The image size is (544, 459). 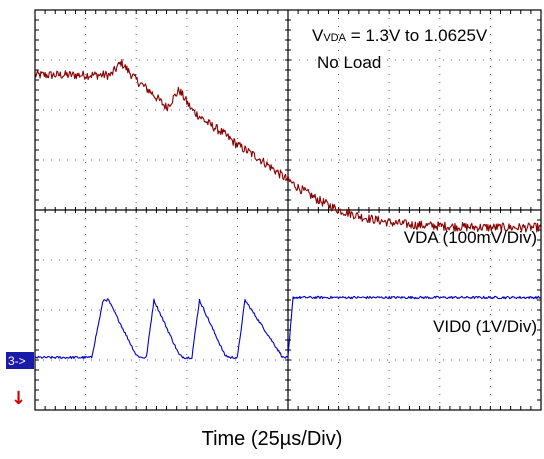 I want to click on trigger-marker: ↓, so click(x=18, y=398).